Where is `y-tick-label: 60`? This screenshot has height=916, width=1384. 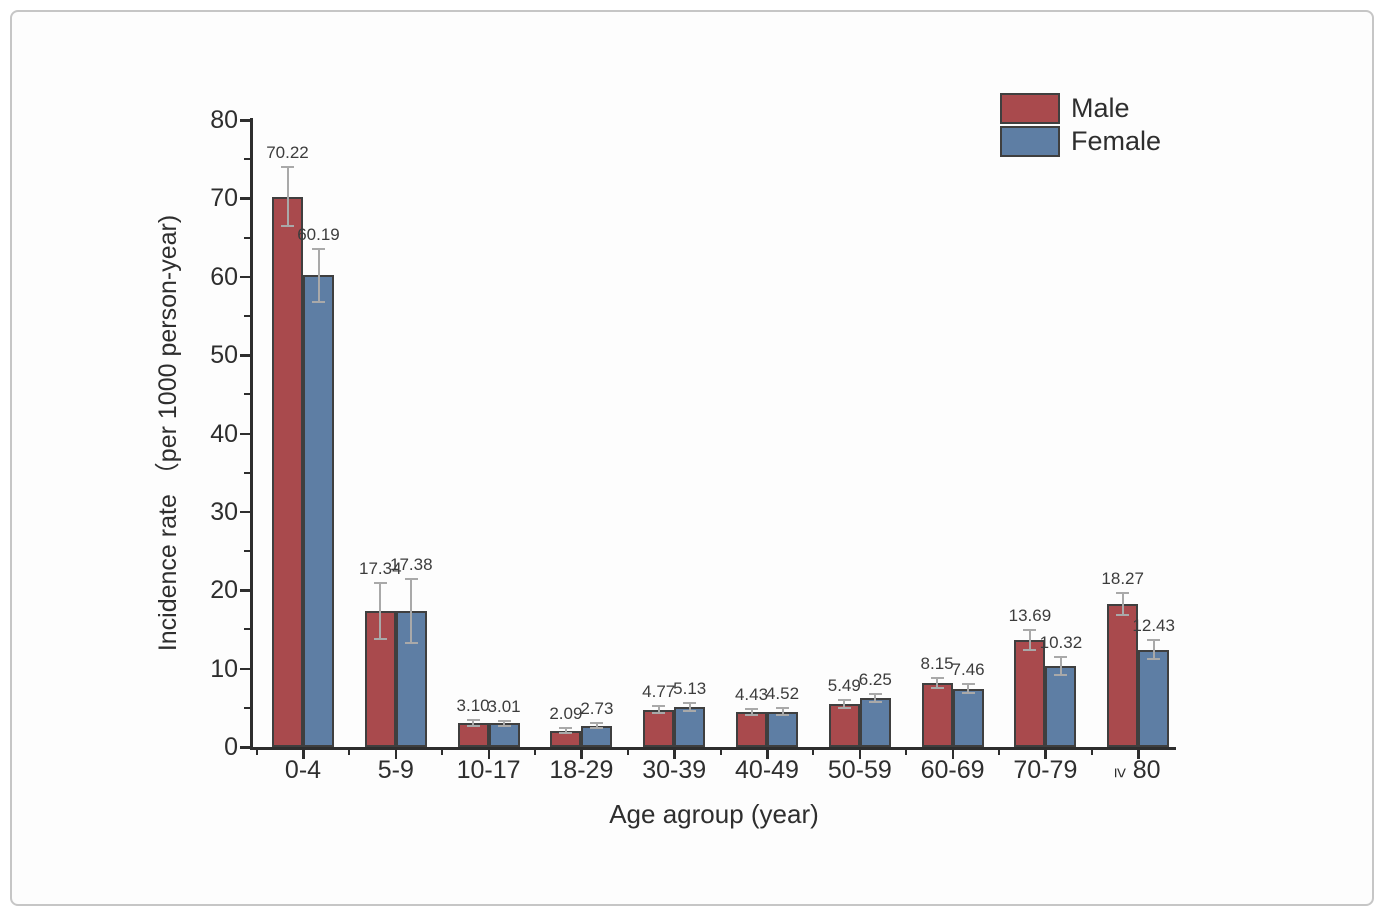
y-tick-label: 60 is located at coordinates (224, 276).